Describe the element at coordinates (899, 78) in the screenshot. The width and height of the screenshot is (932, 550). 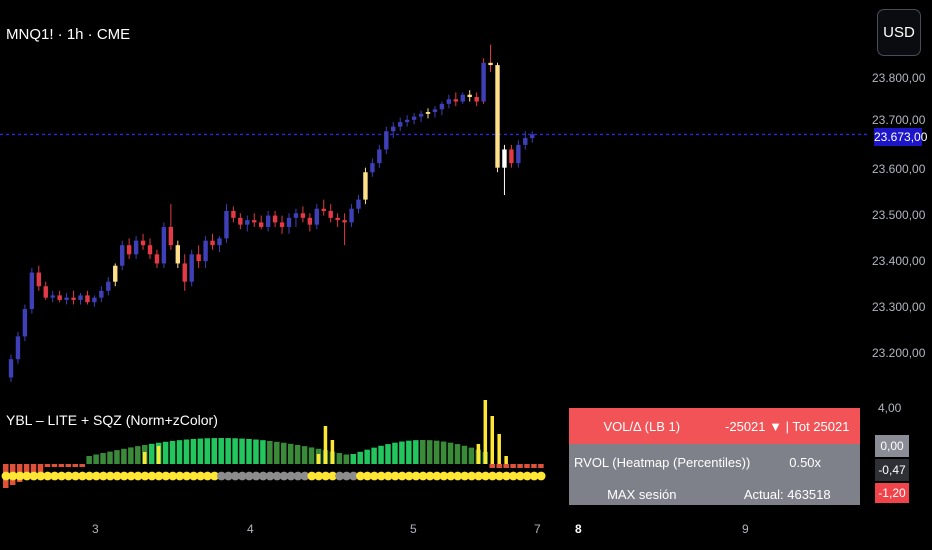
I see `price-label: 23.800,00` at that location.